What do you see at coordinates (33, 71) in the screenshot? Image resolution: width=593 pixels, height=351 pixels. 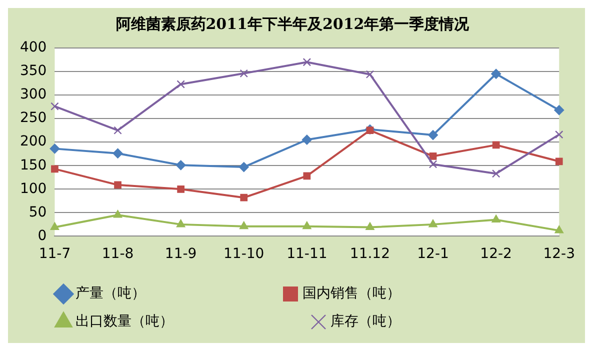 I see `y-tick-label: 350` at bounding box center [33, 71].